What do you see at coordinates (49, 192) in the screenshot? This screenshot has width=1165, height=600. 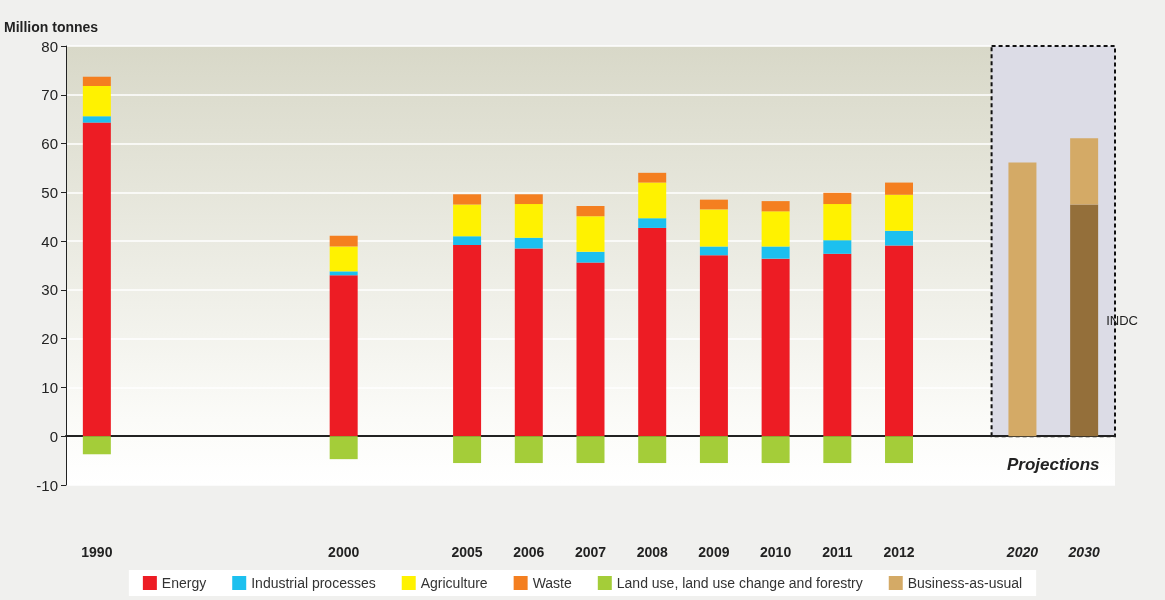 I see `y-tick-label: 50` at bounding box center [49, 192].